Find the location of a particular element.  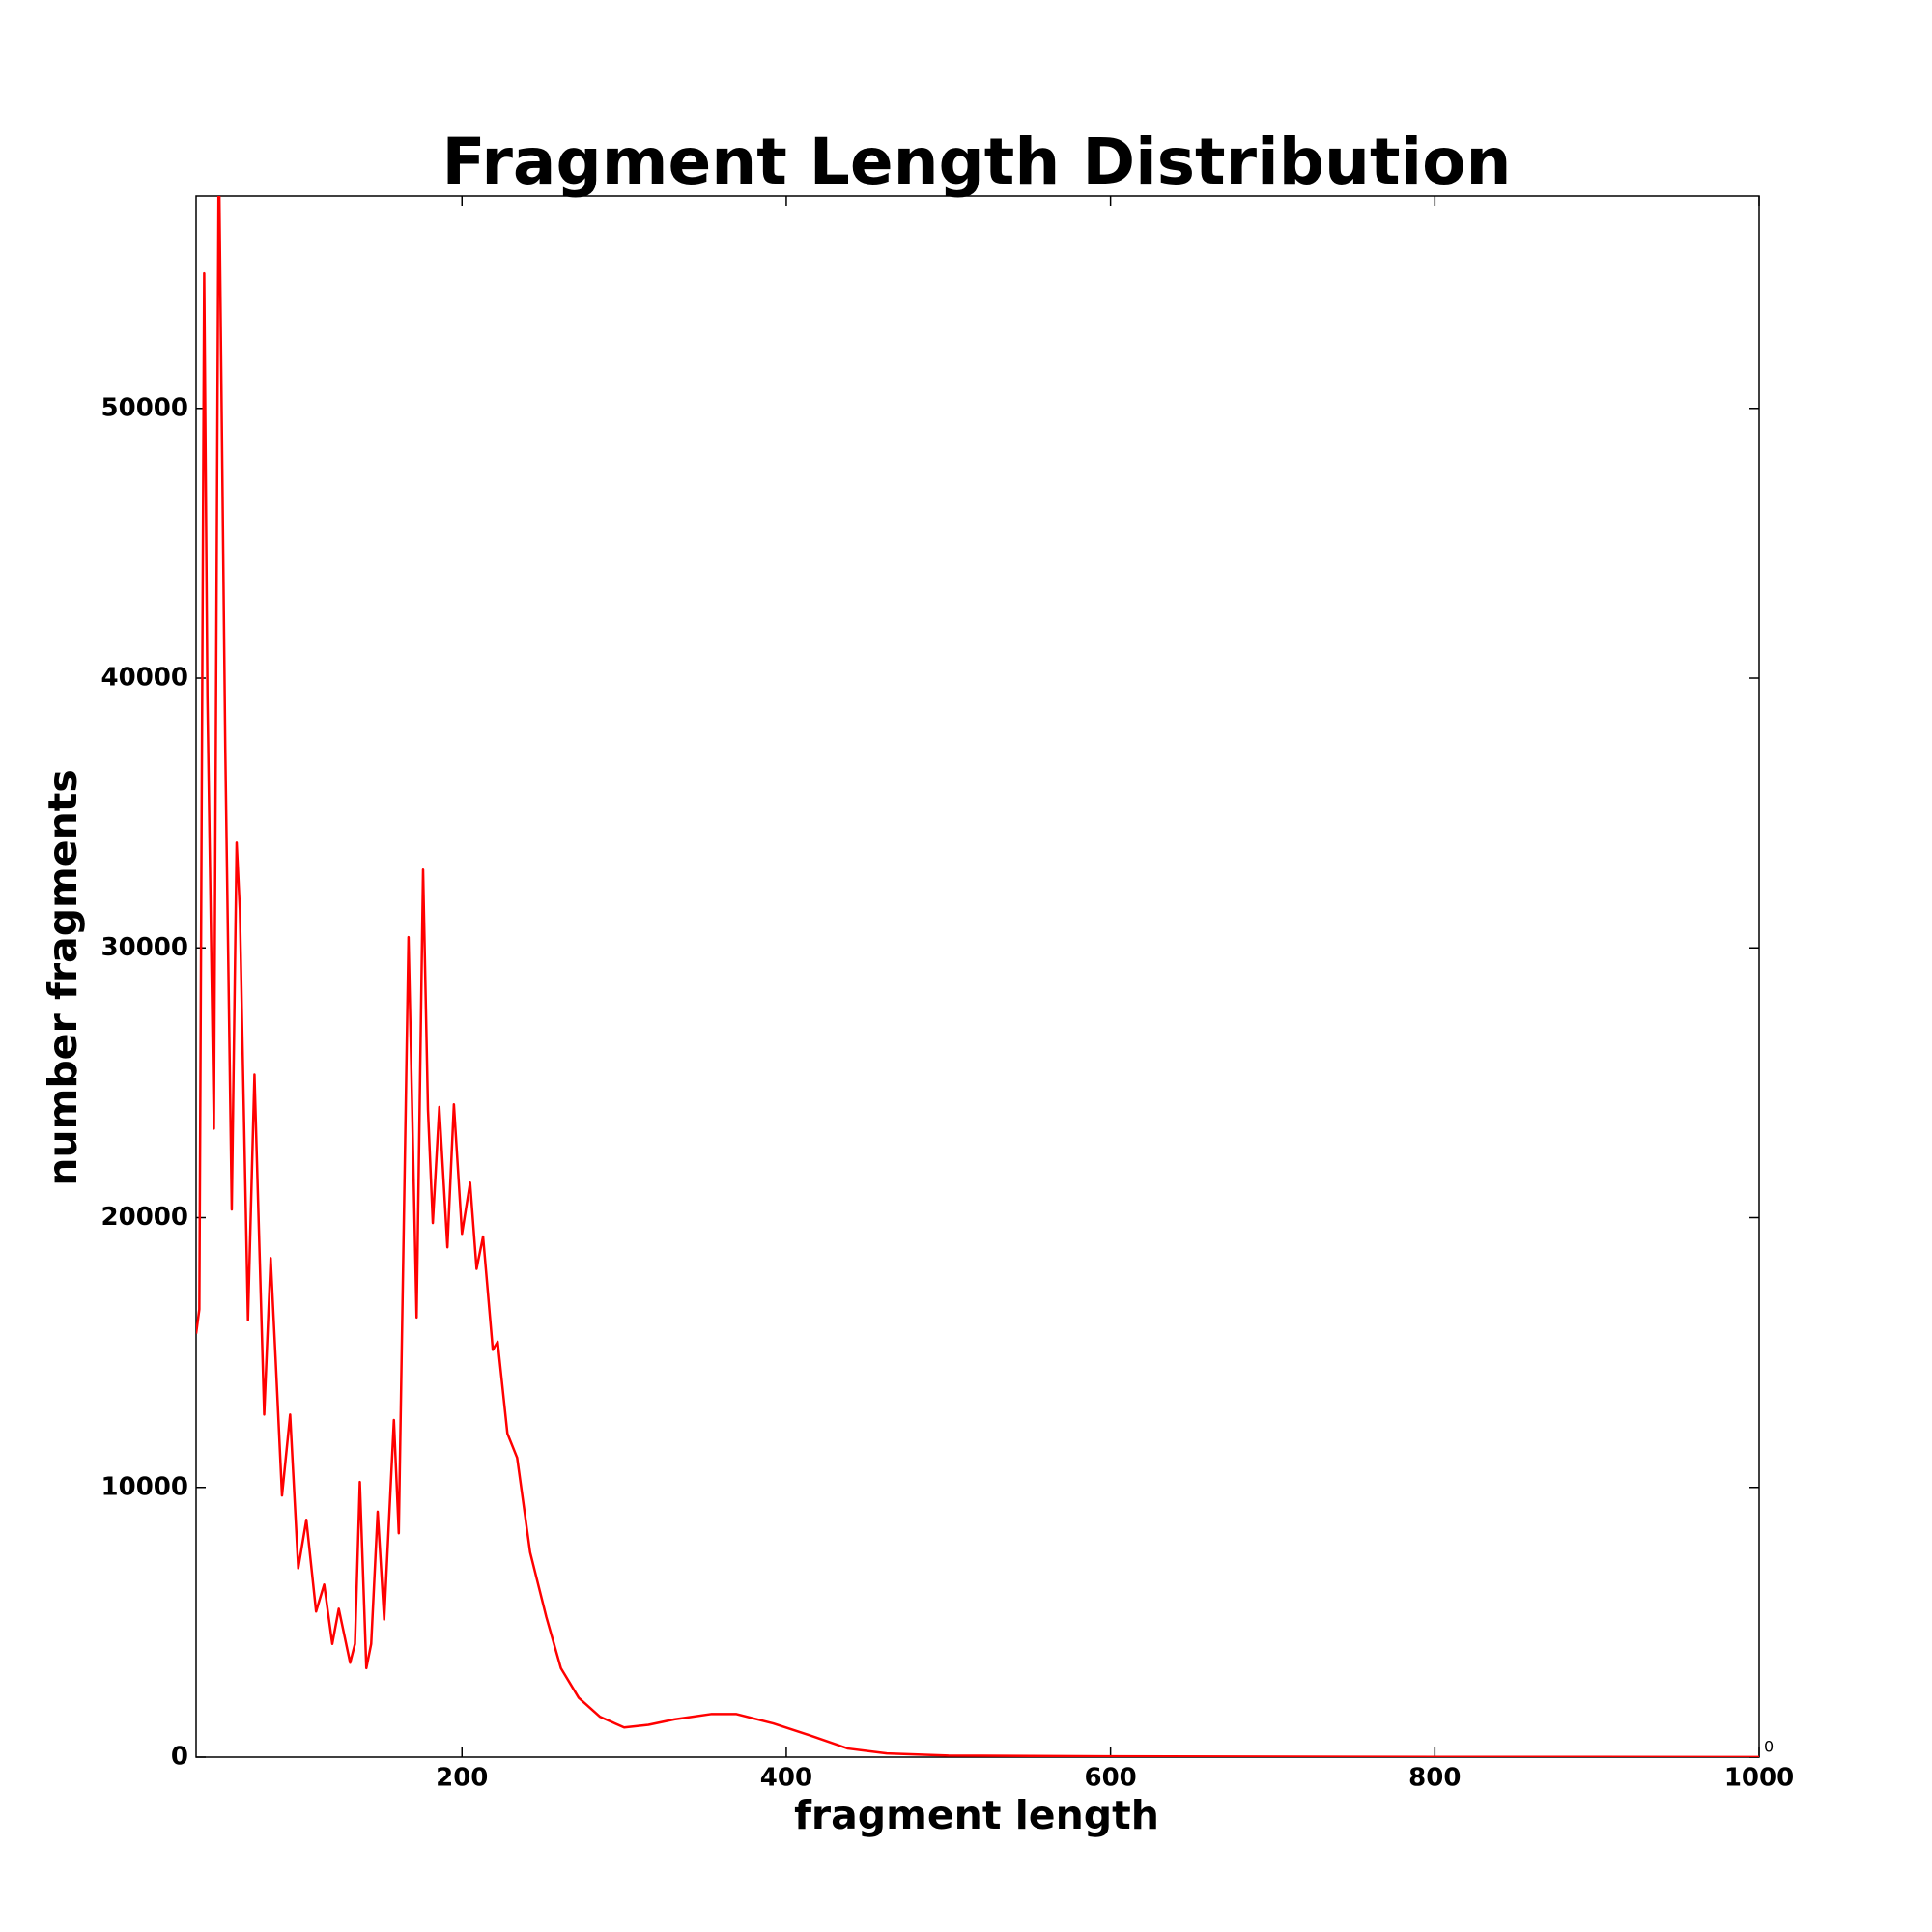

y-tick-label: 20000 is located at coordinates (144, 1217).